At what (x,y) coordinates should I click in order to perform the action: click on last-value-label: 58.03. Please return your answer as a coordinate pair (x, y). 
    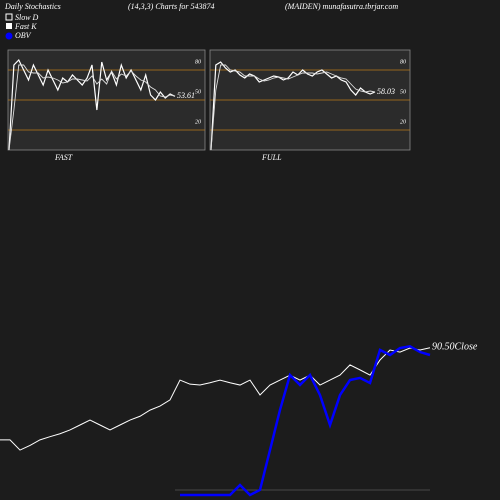
    Looking at the image, I should click on (386, 91).